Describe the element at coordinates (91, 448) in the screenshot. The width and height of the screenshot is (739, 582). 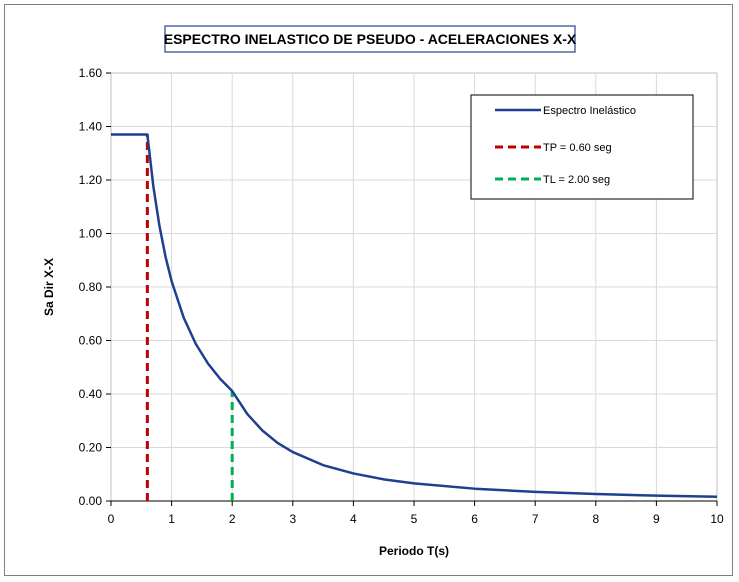
I see `y-tick-label: 0.20` at that location.